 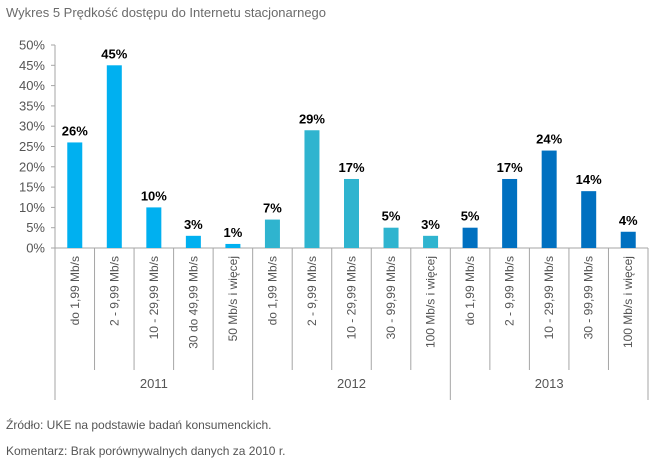 I want to click on y-tick-label: 0%, so click(x=35, y=248).